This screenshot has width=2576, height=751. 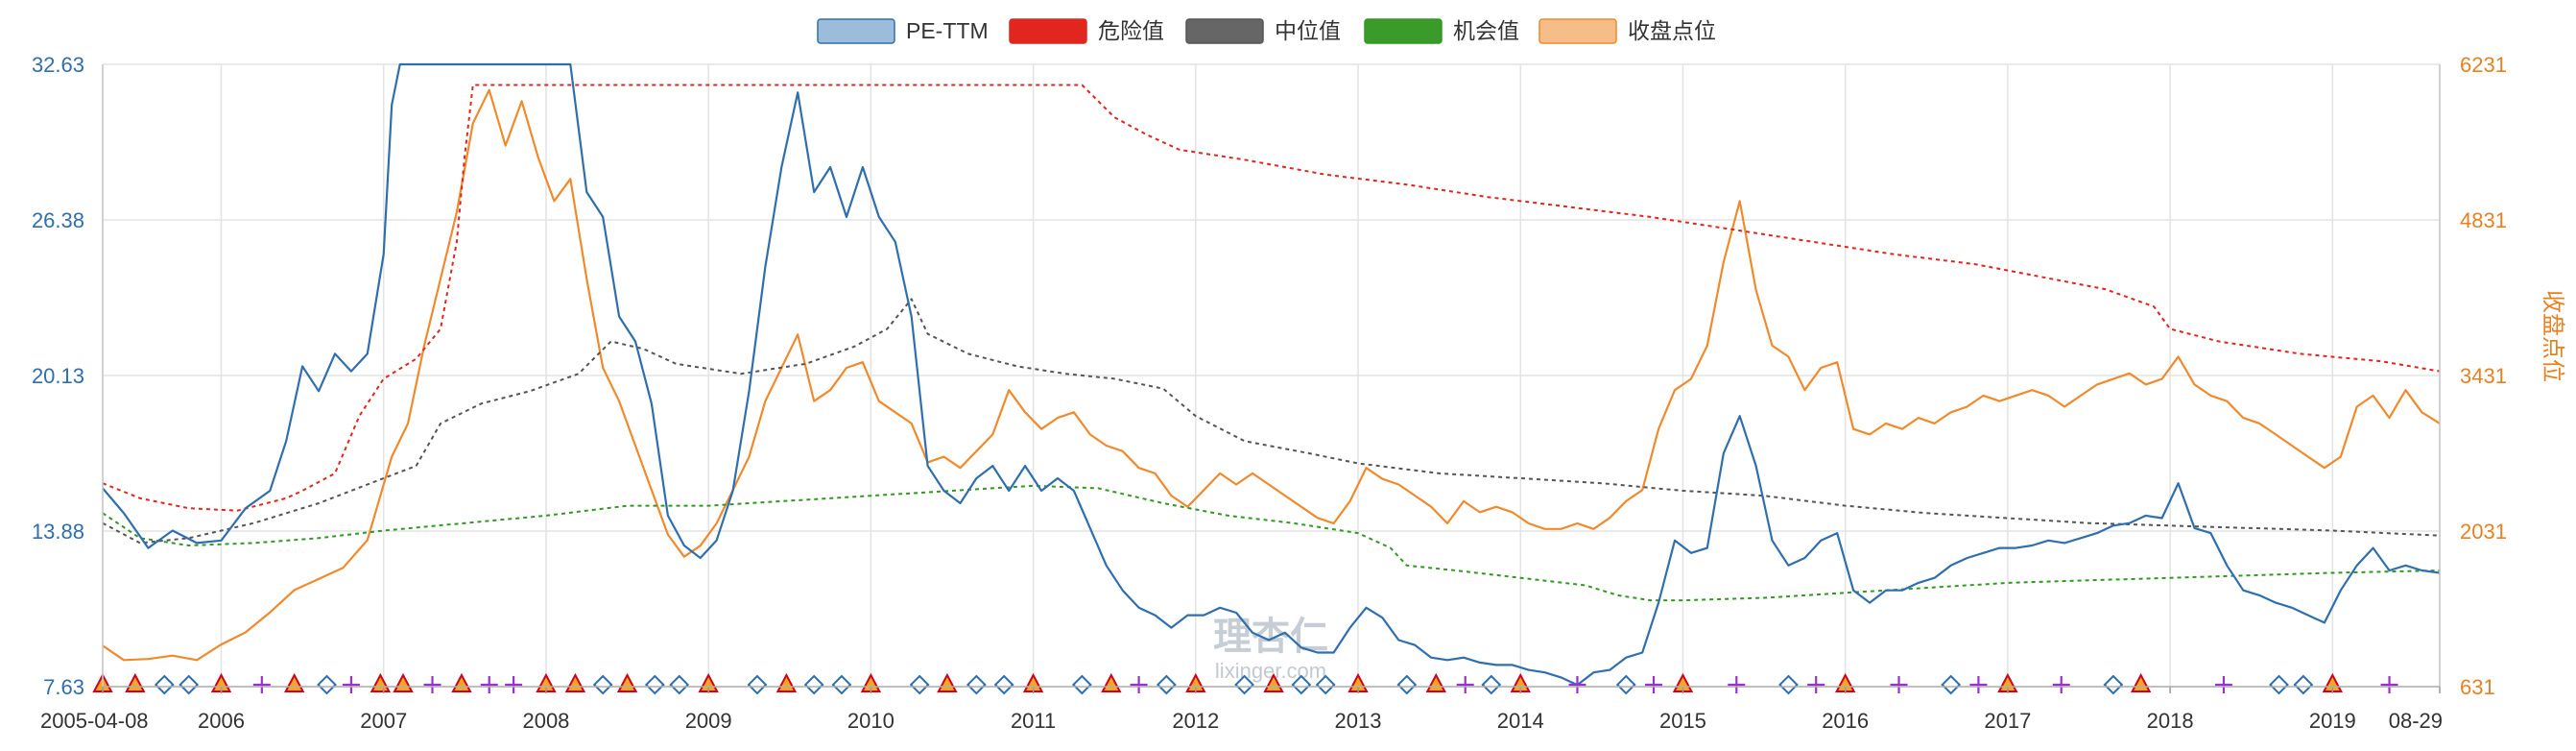 I want to click on x-tick-label: 08-29, so click(x=2416, y=721).